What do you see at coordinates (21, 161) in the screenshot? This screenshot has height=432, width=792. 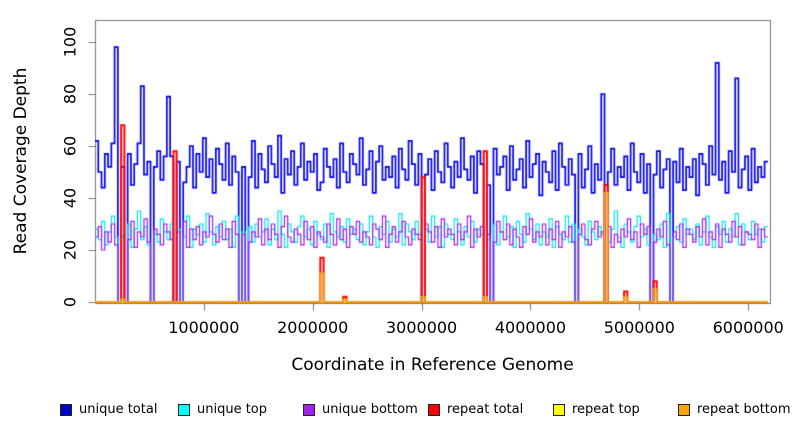 I see `y-axis-title: Read Coverage Depth` at bounding box center [21, 161].